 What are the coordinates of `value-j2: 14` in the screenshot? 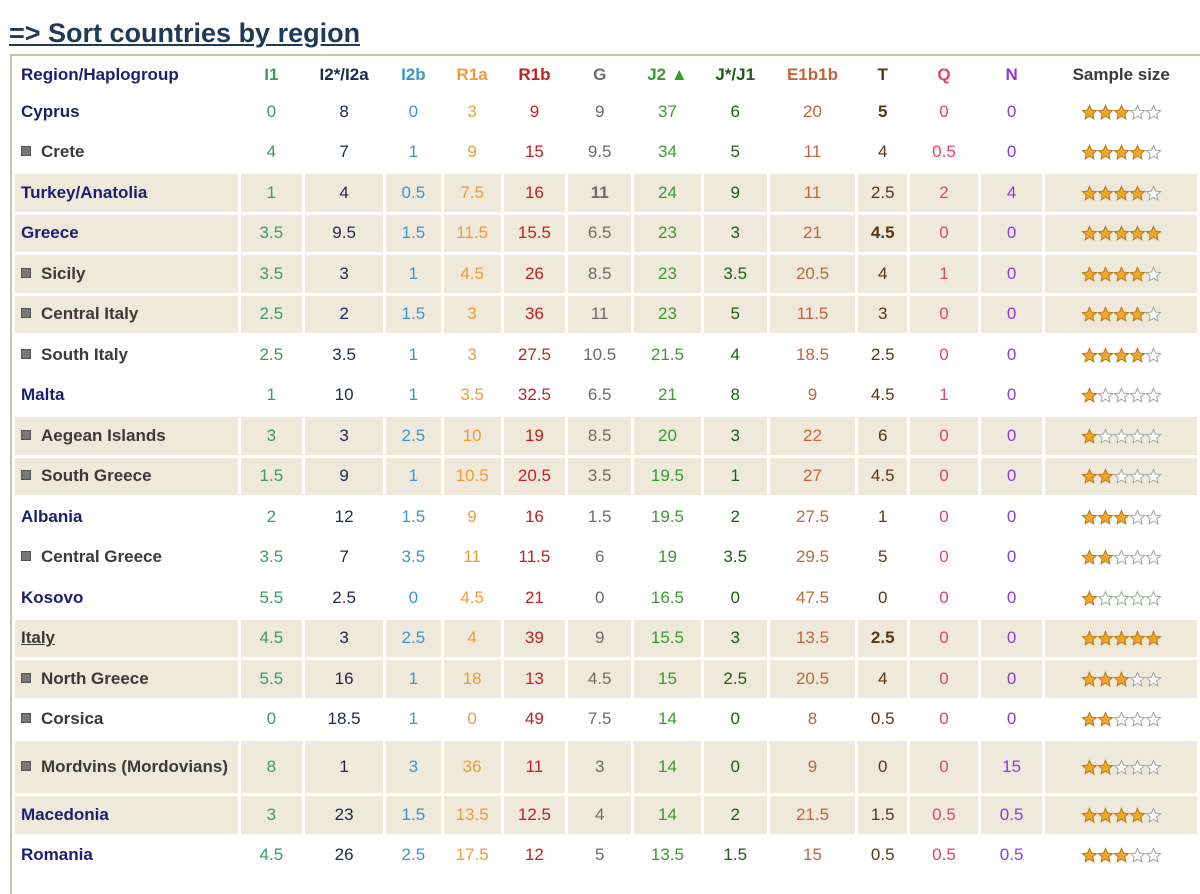 It's located at (667, 768).